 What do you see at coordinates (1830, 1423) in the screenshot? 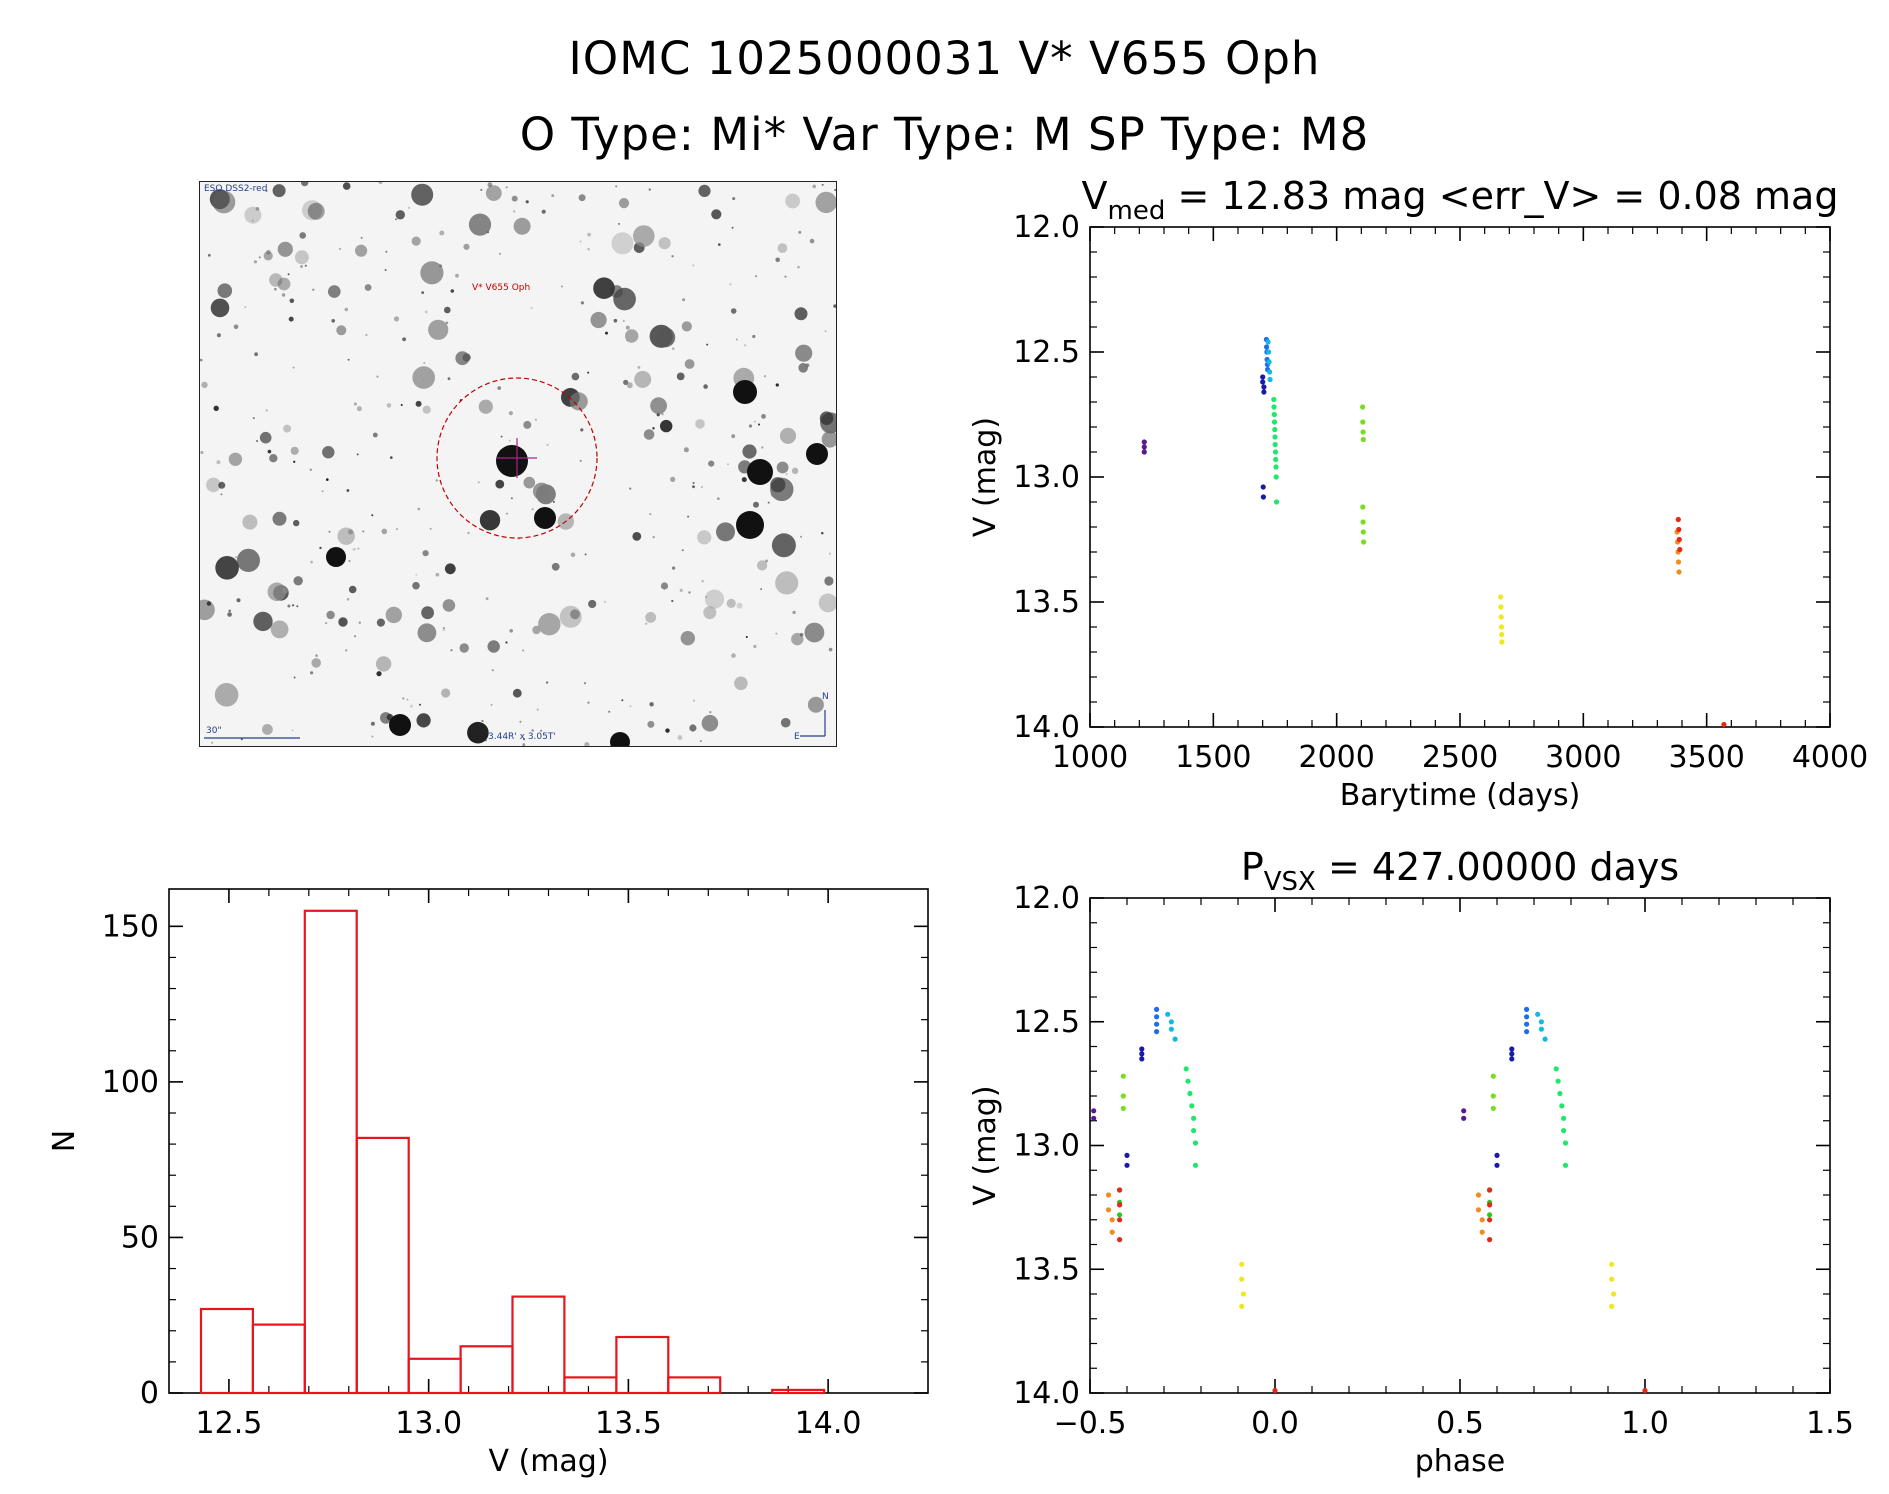
I see `phased-xtick-label: 1.5` at bounding box center [1830, 1423].